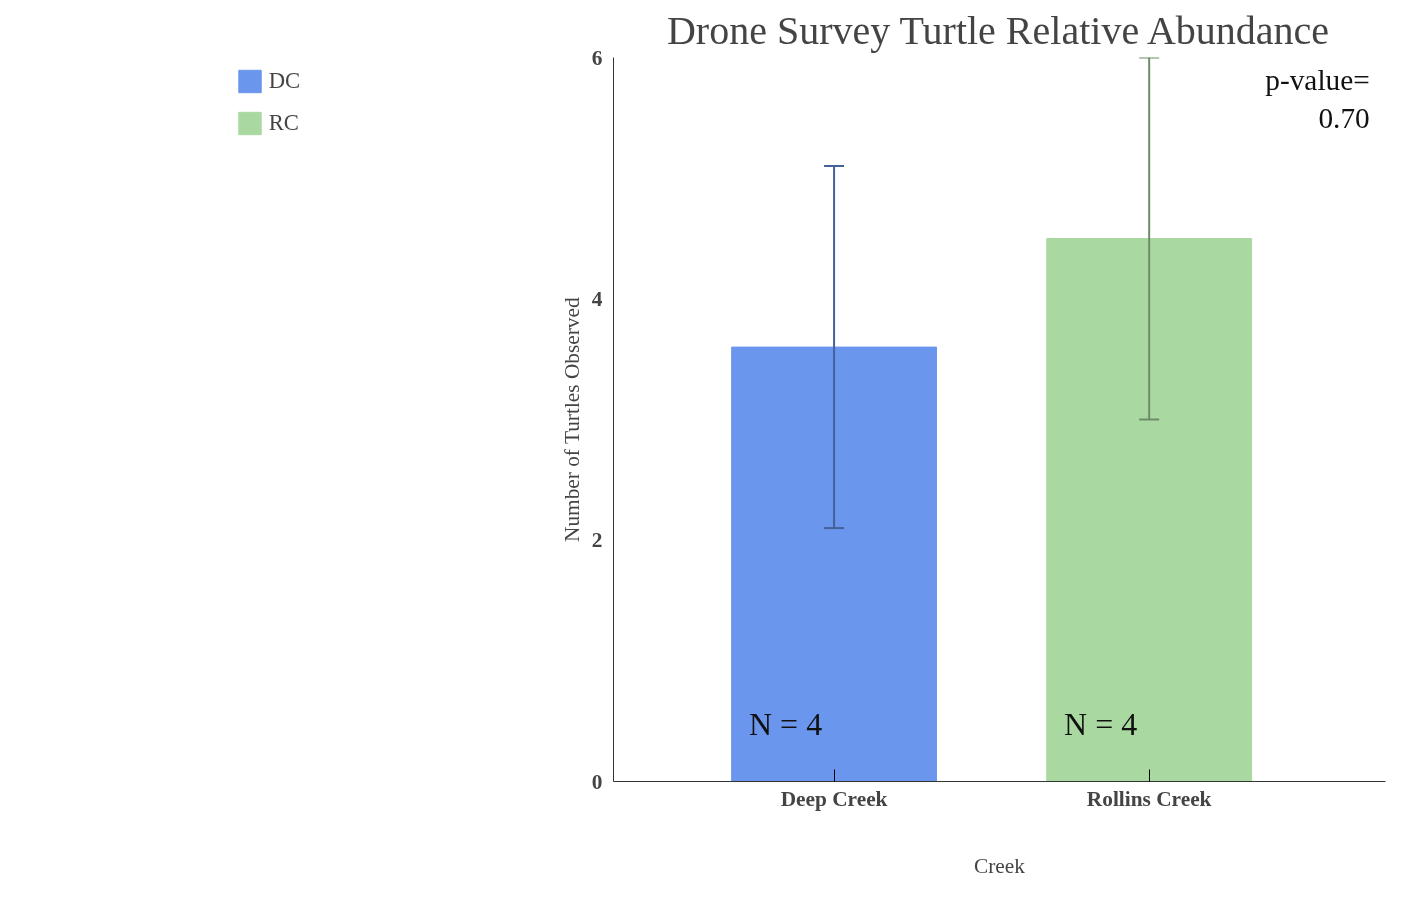 The width and height of the screenshot is (1420, 915). I want to click on y-tick-label: 4, so click(597, 298).